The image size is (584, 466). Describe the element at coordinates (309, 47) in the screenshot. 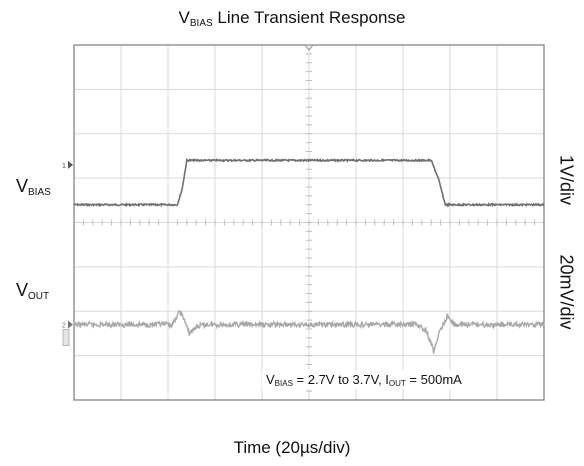

I see `trigger-marker` at that location.